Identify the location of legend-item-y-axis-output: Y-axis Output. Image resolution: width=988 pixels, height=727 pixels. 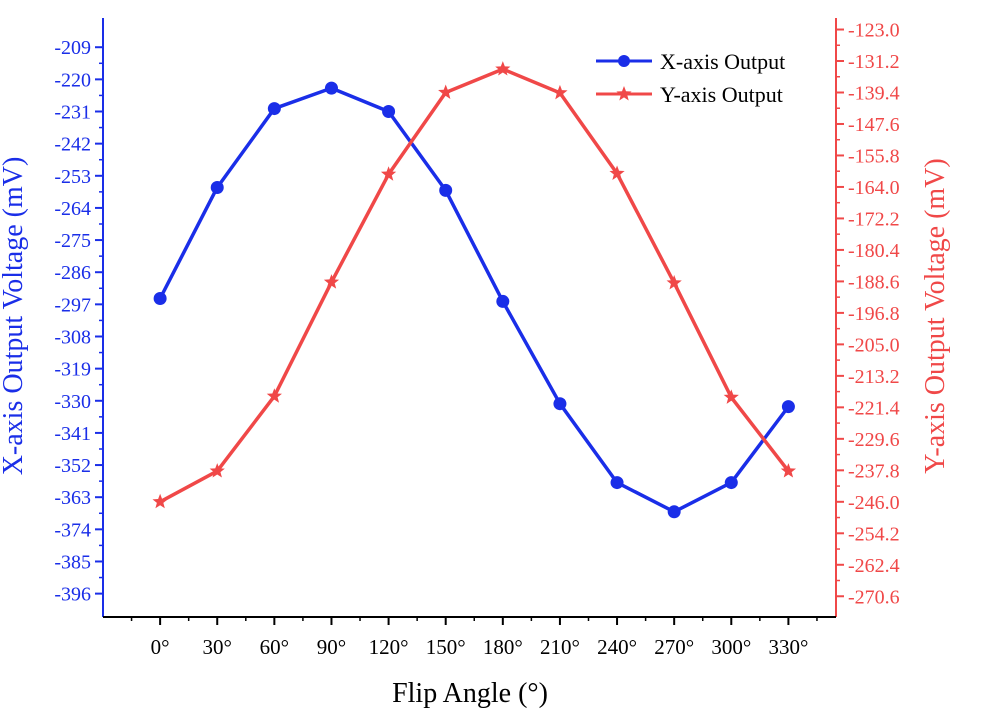
(689, 94).